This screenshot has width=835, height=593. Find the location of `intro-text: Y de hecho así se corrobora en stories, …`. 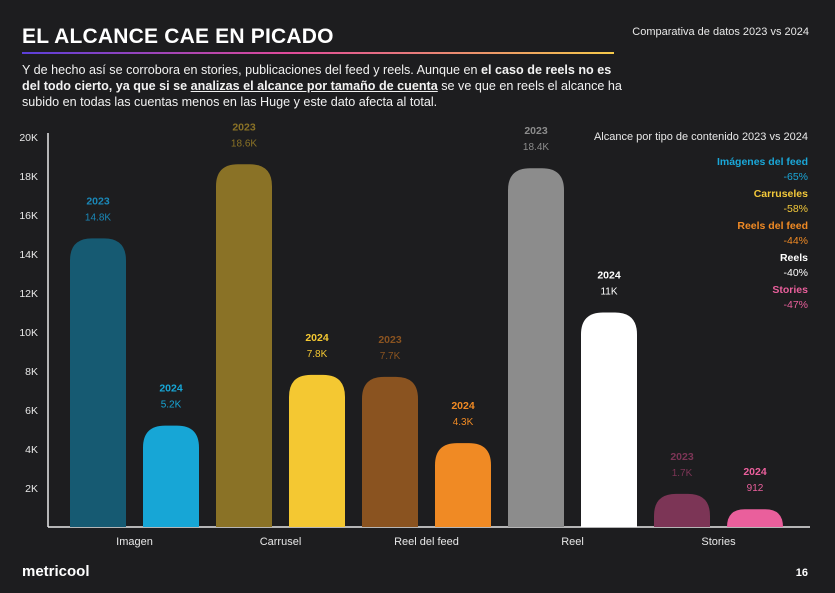

intro-text: Y de hecho así se corrobora en stories, … is located at coordinates (322, 86).